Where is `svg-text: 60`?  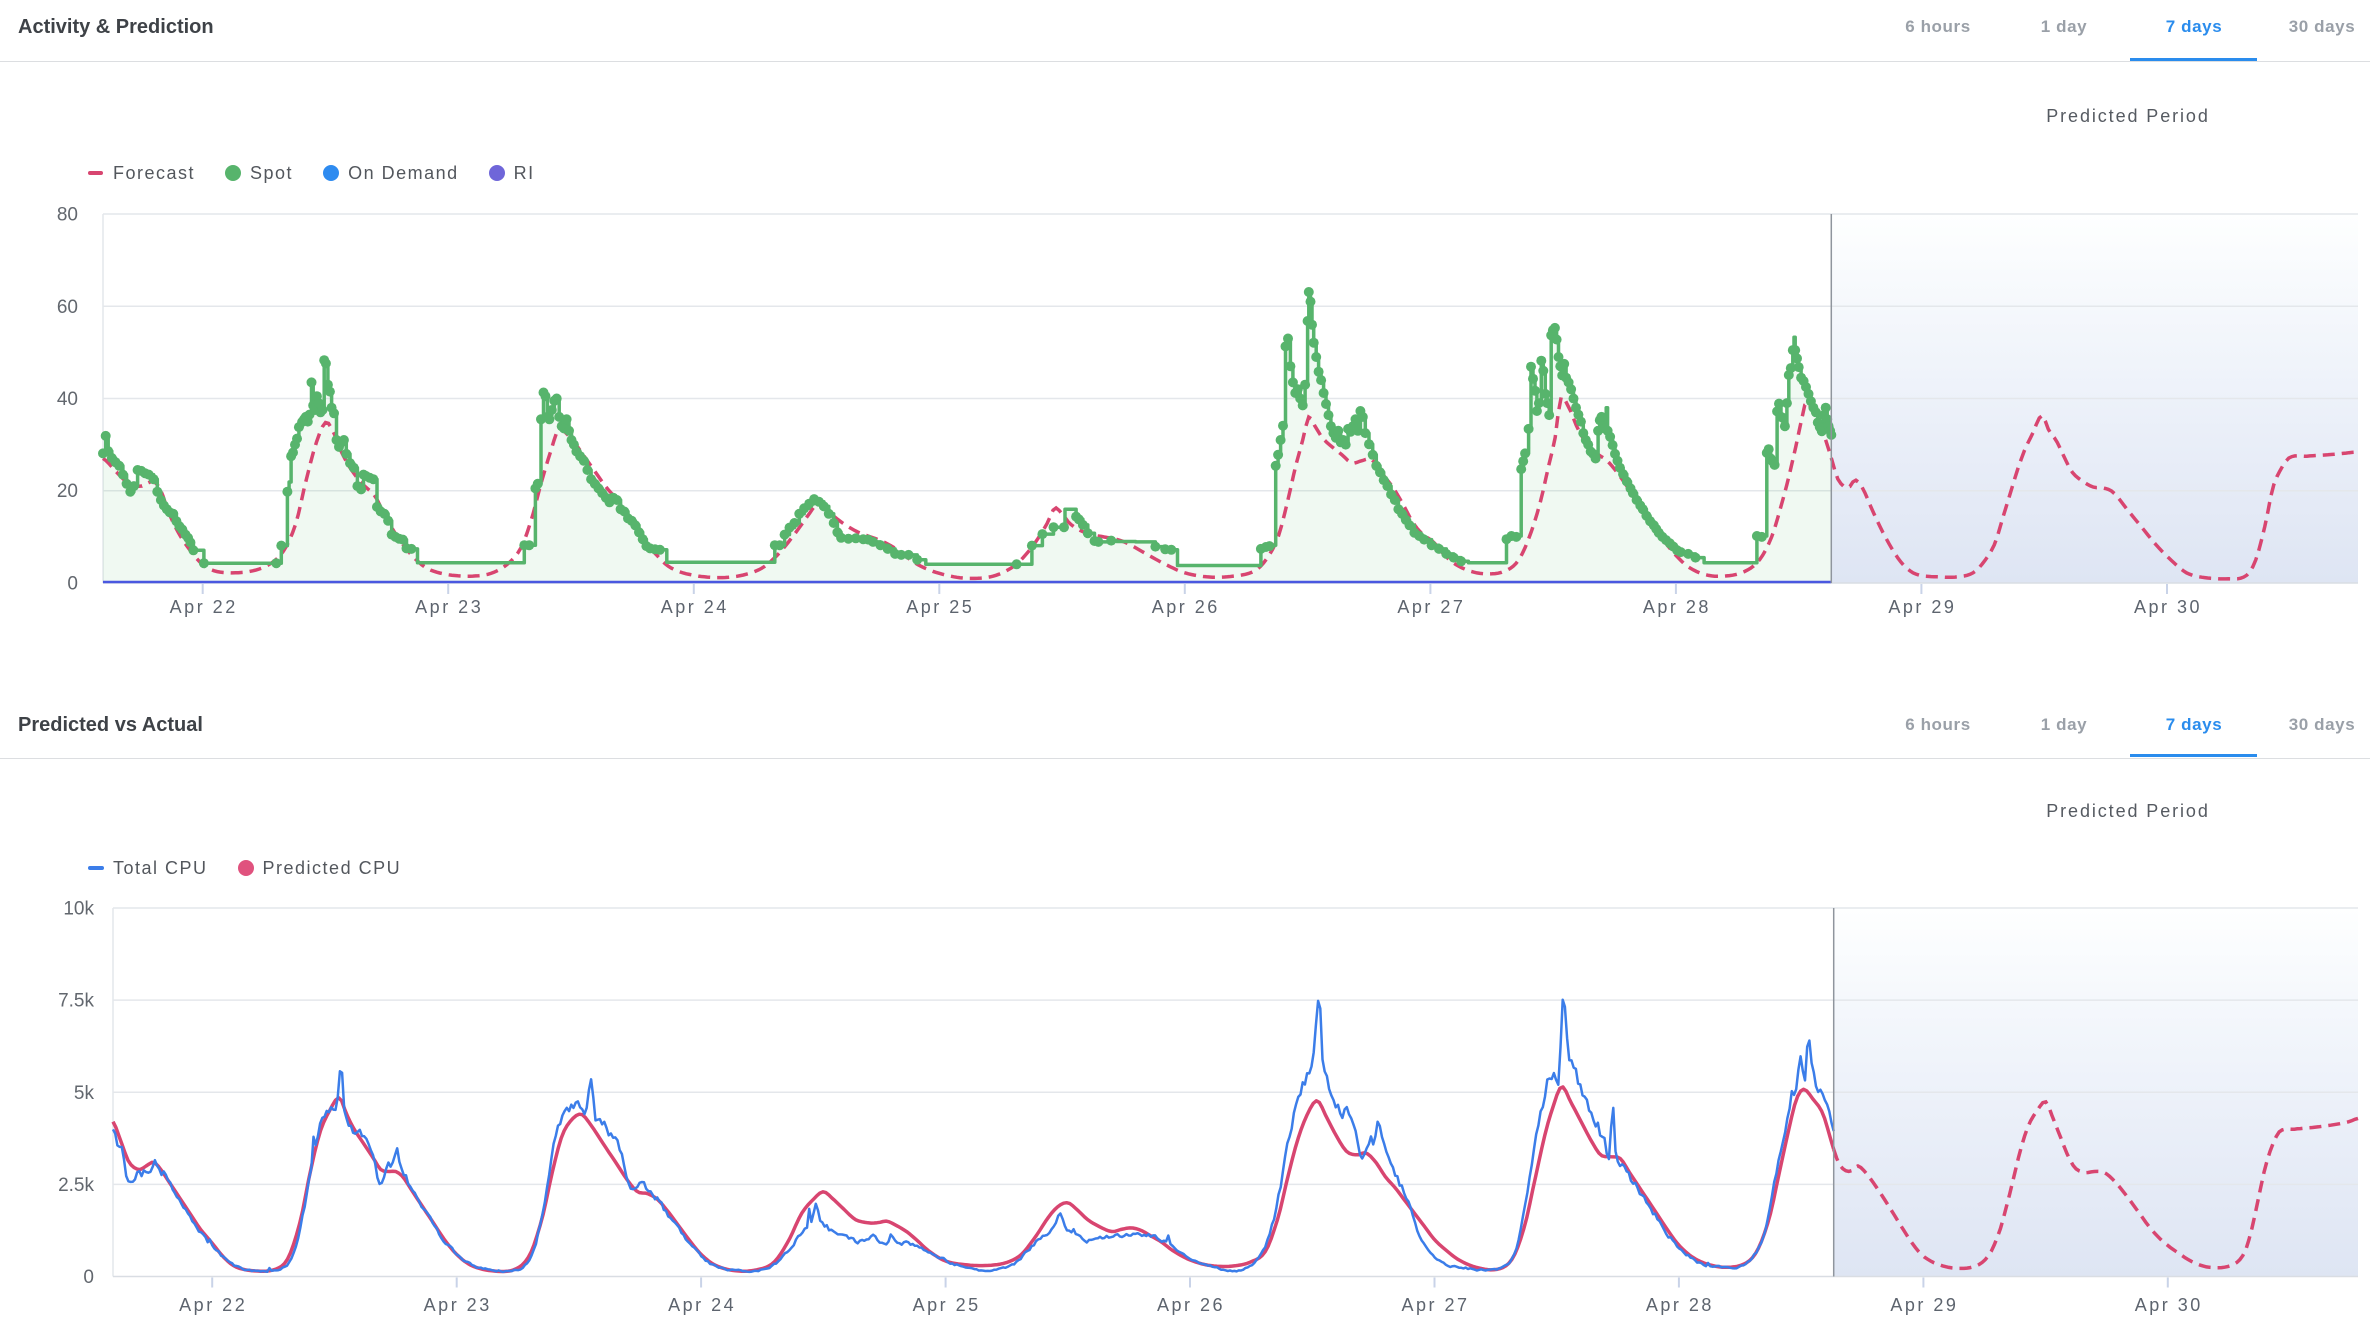
svg-text: 60 is located at coordinates (67, 307).